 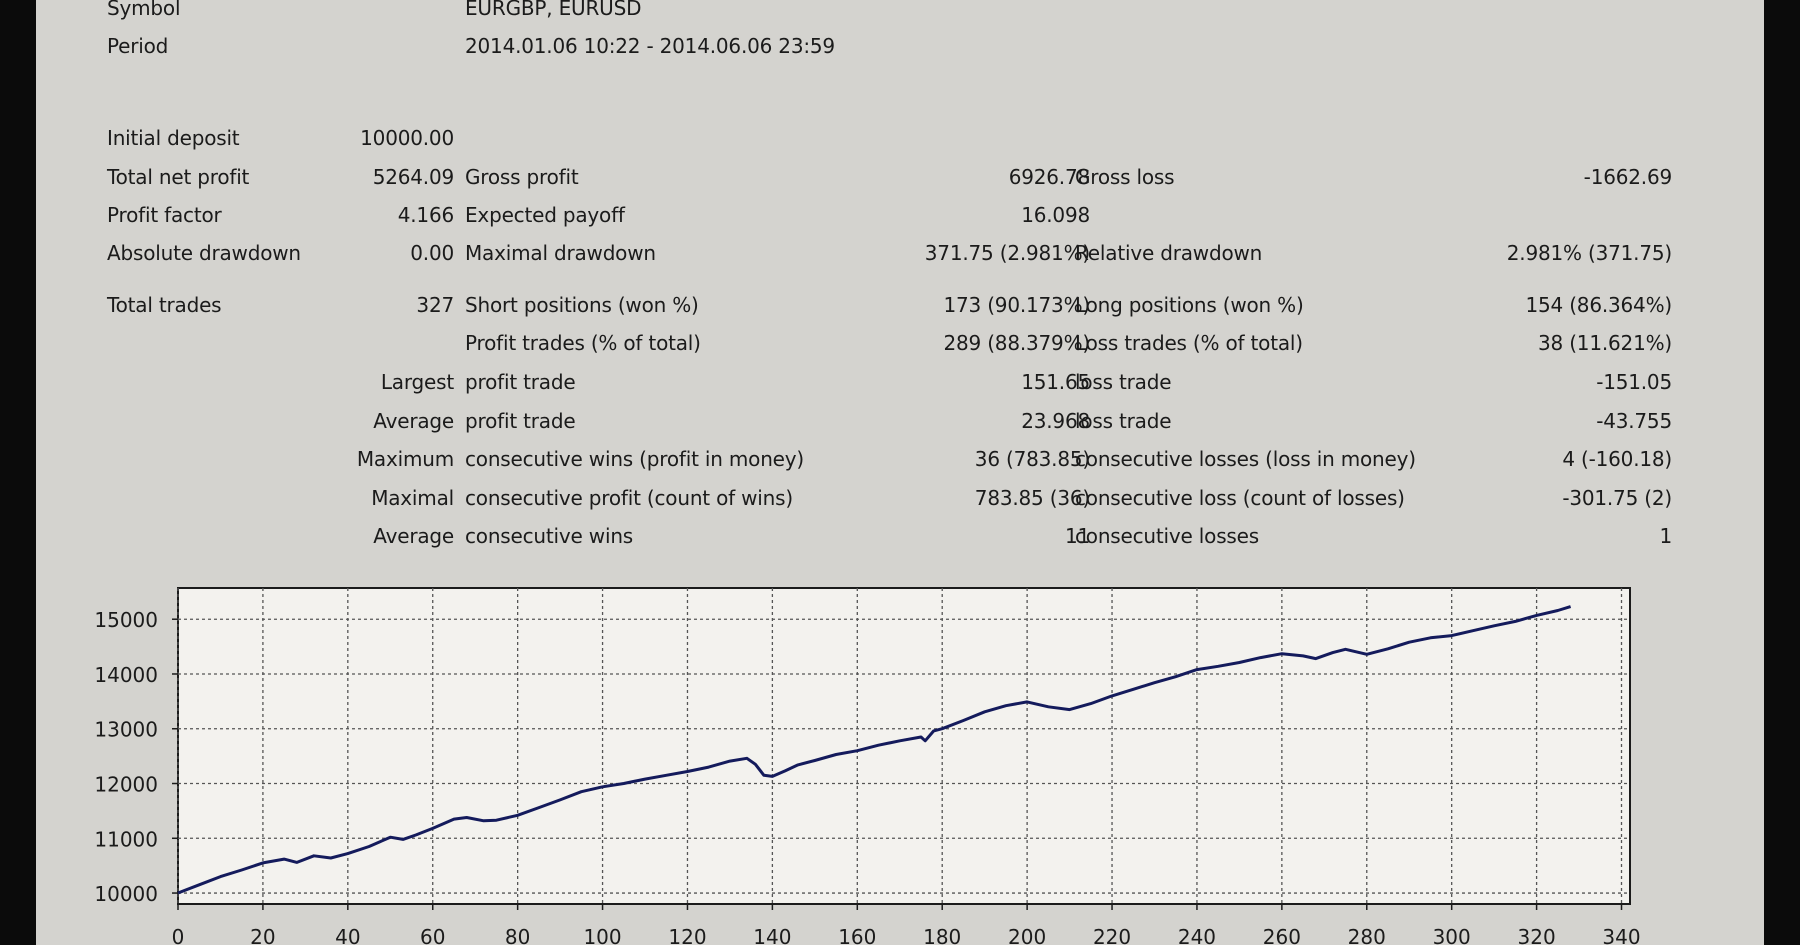 What do you see at coordinates (1016, 343) in the screenshot?
I see `profit-trades-value: 289 (88.379%)` at bounding box center [1016, 343].